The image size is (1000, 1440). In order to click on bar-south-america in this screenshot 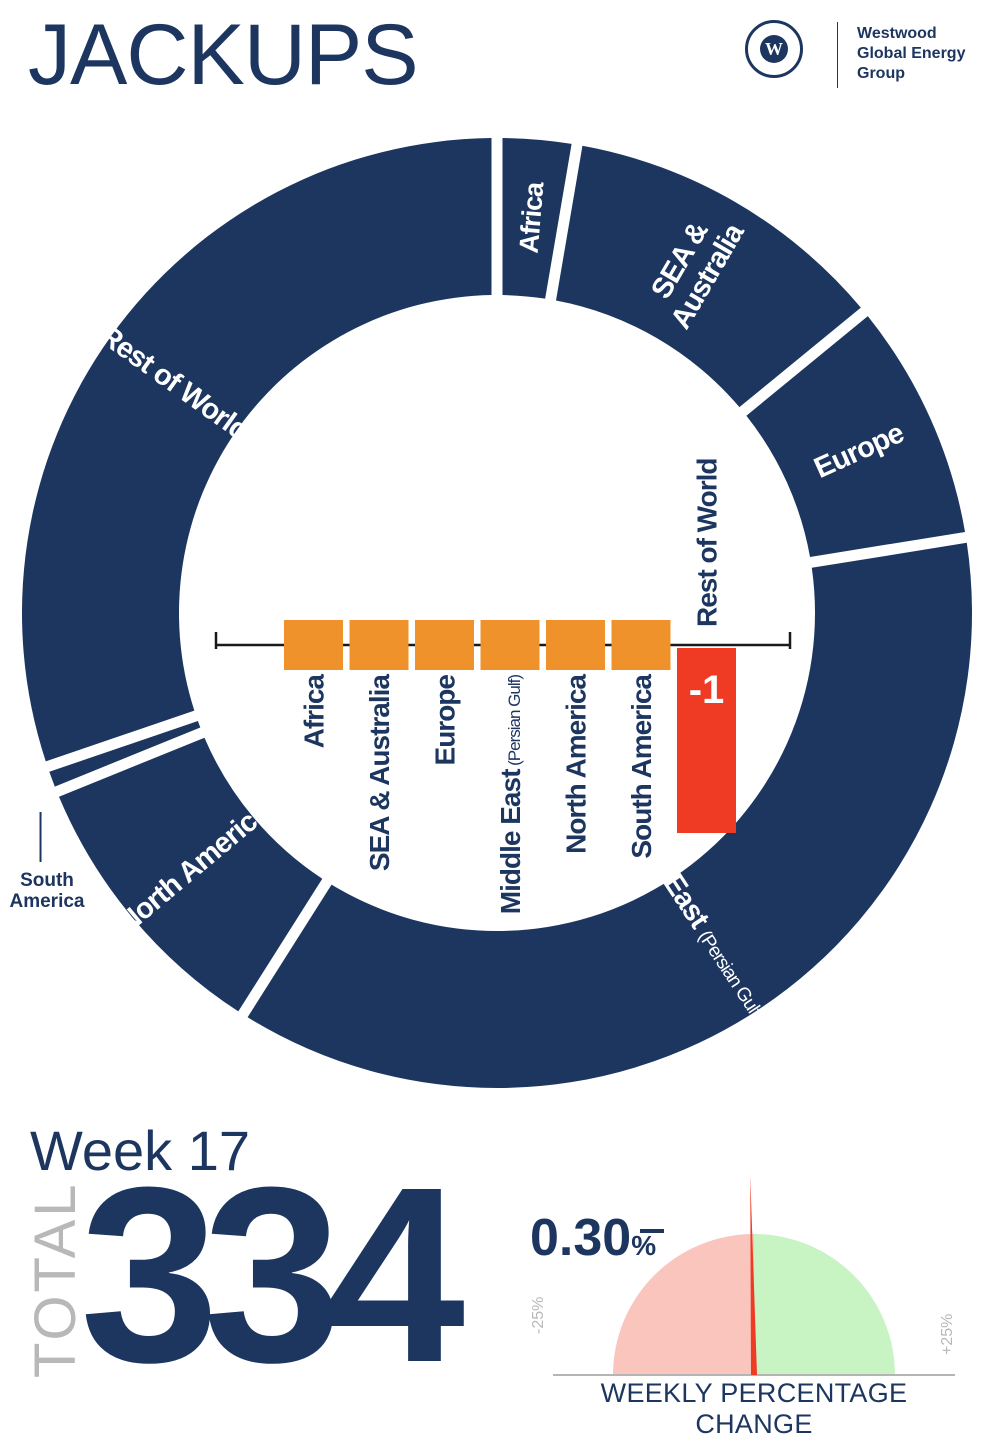, I will do `click(641, 645)`.